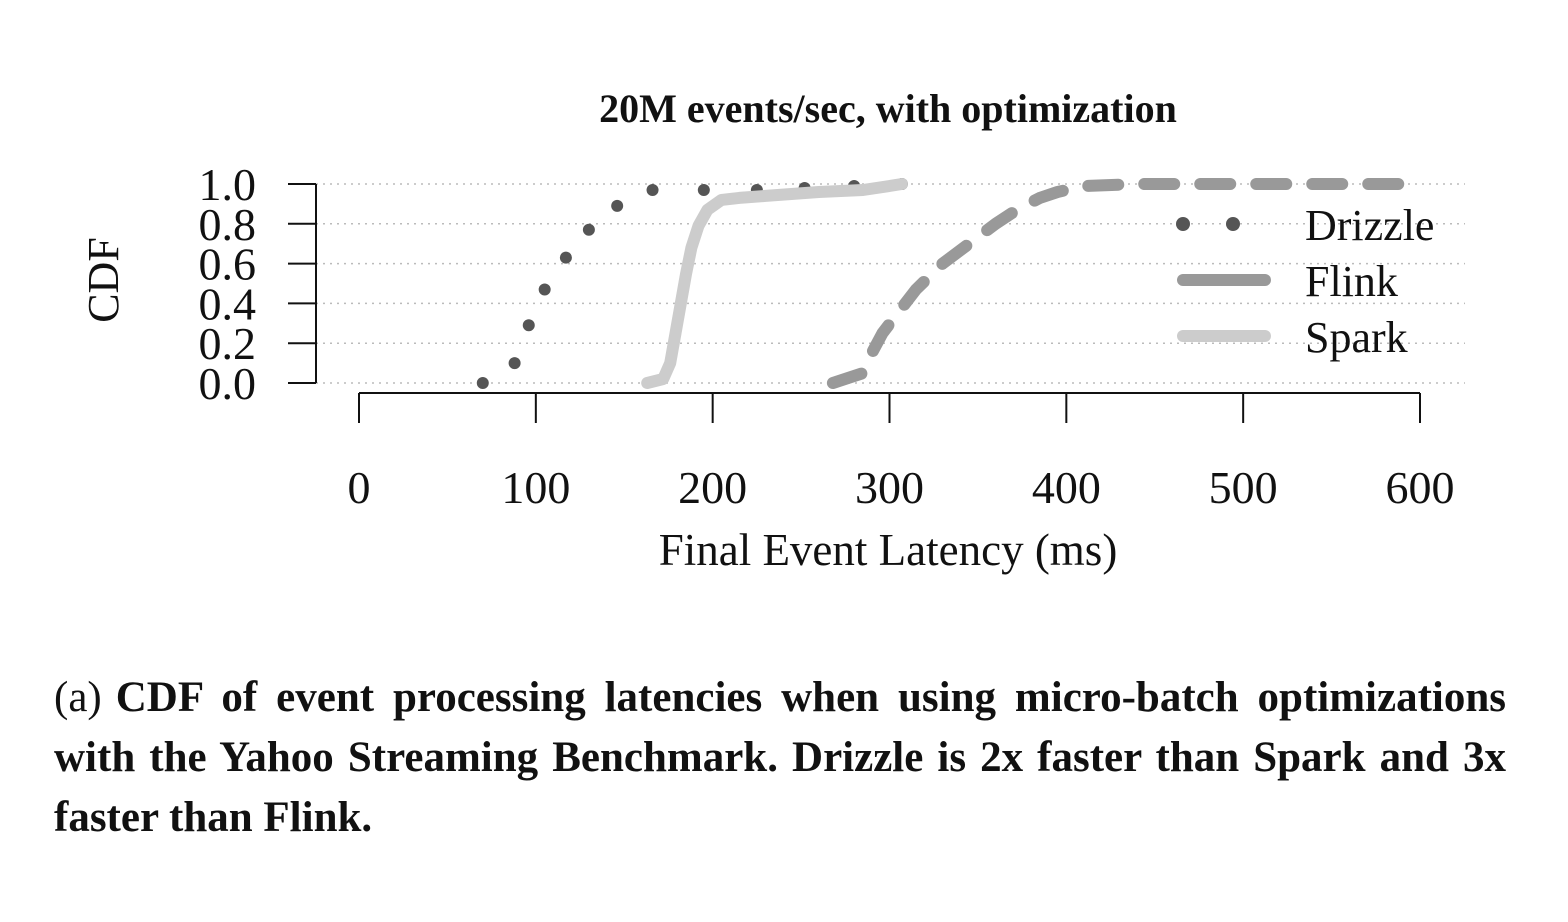 This screenshot has height=922, width=1568. I want to click on x-axis-label: Final Event Latency (ms), so click(888, 550).